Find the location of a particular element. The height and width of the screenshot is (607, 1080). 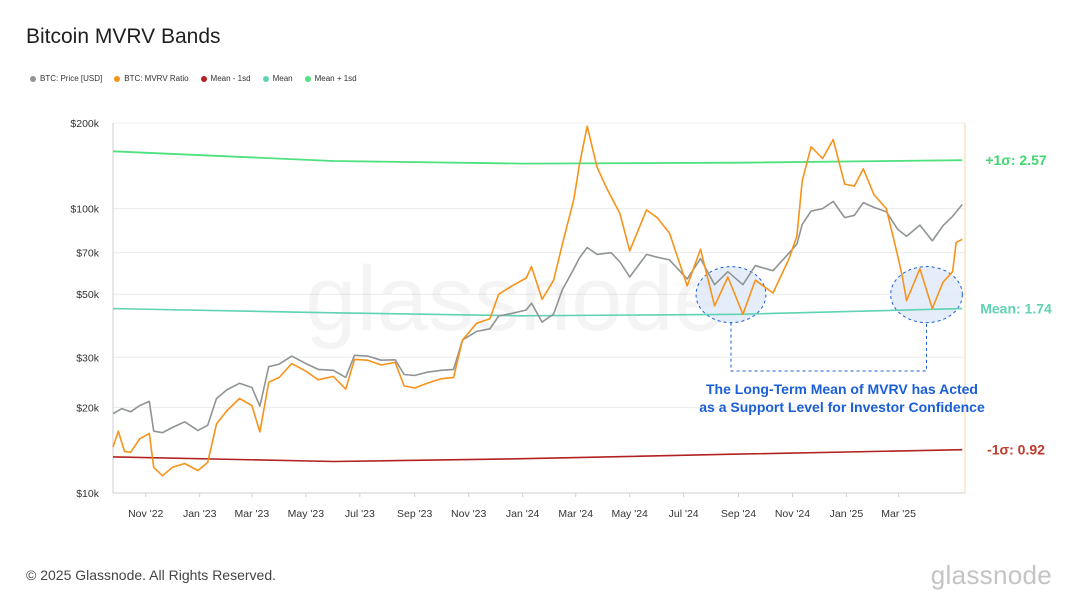

x-tick-label: Sep '24 is located at coordinates (738, 514).